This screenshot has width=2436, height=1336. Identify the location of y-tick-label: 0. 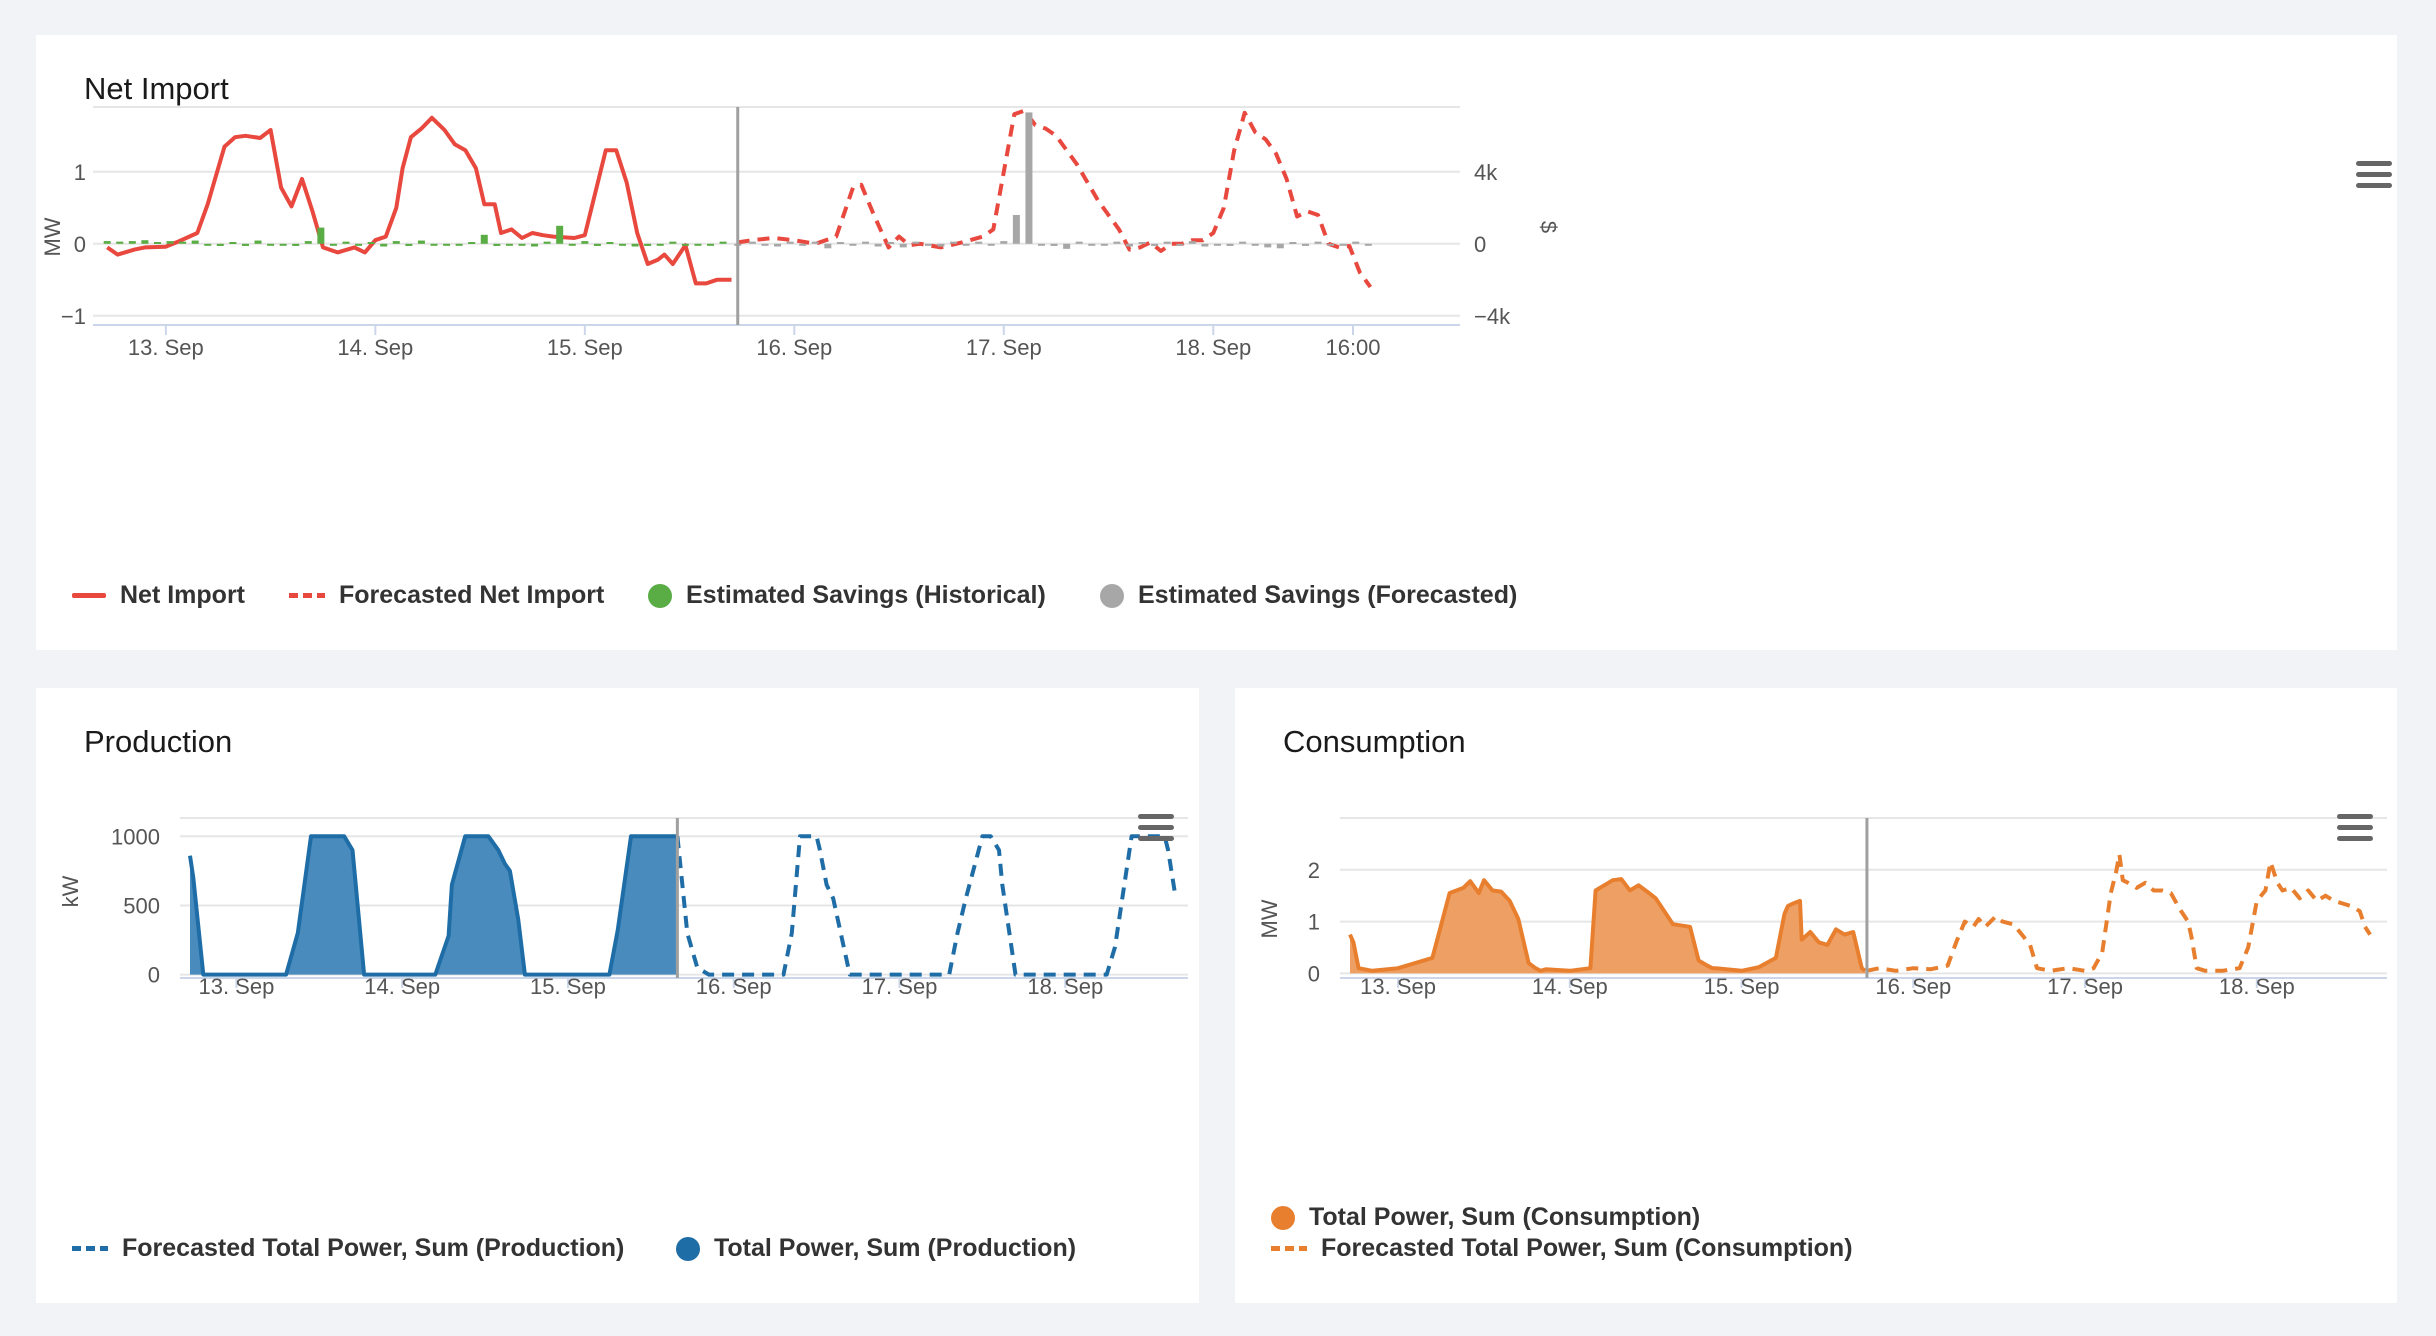
(154, 975).